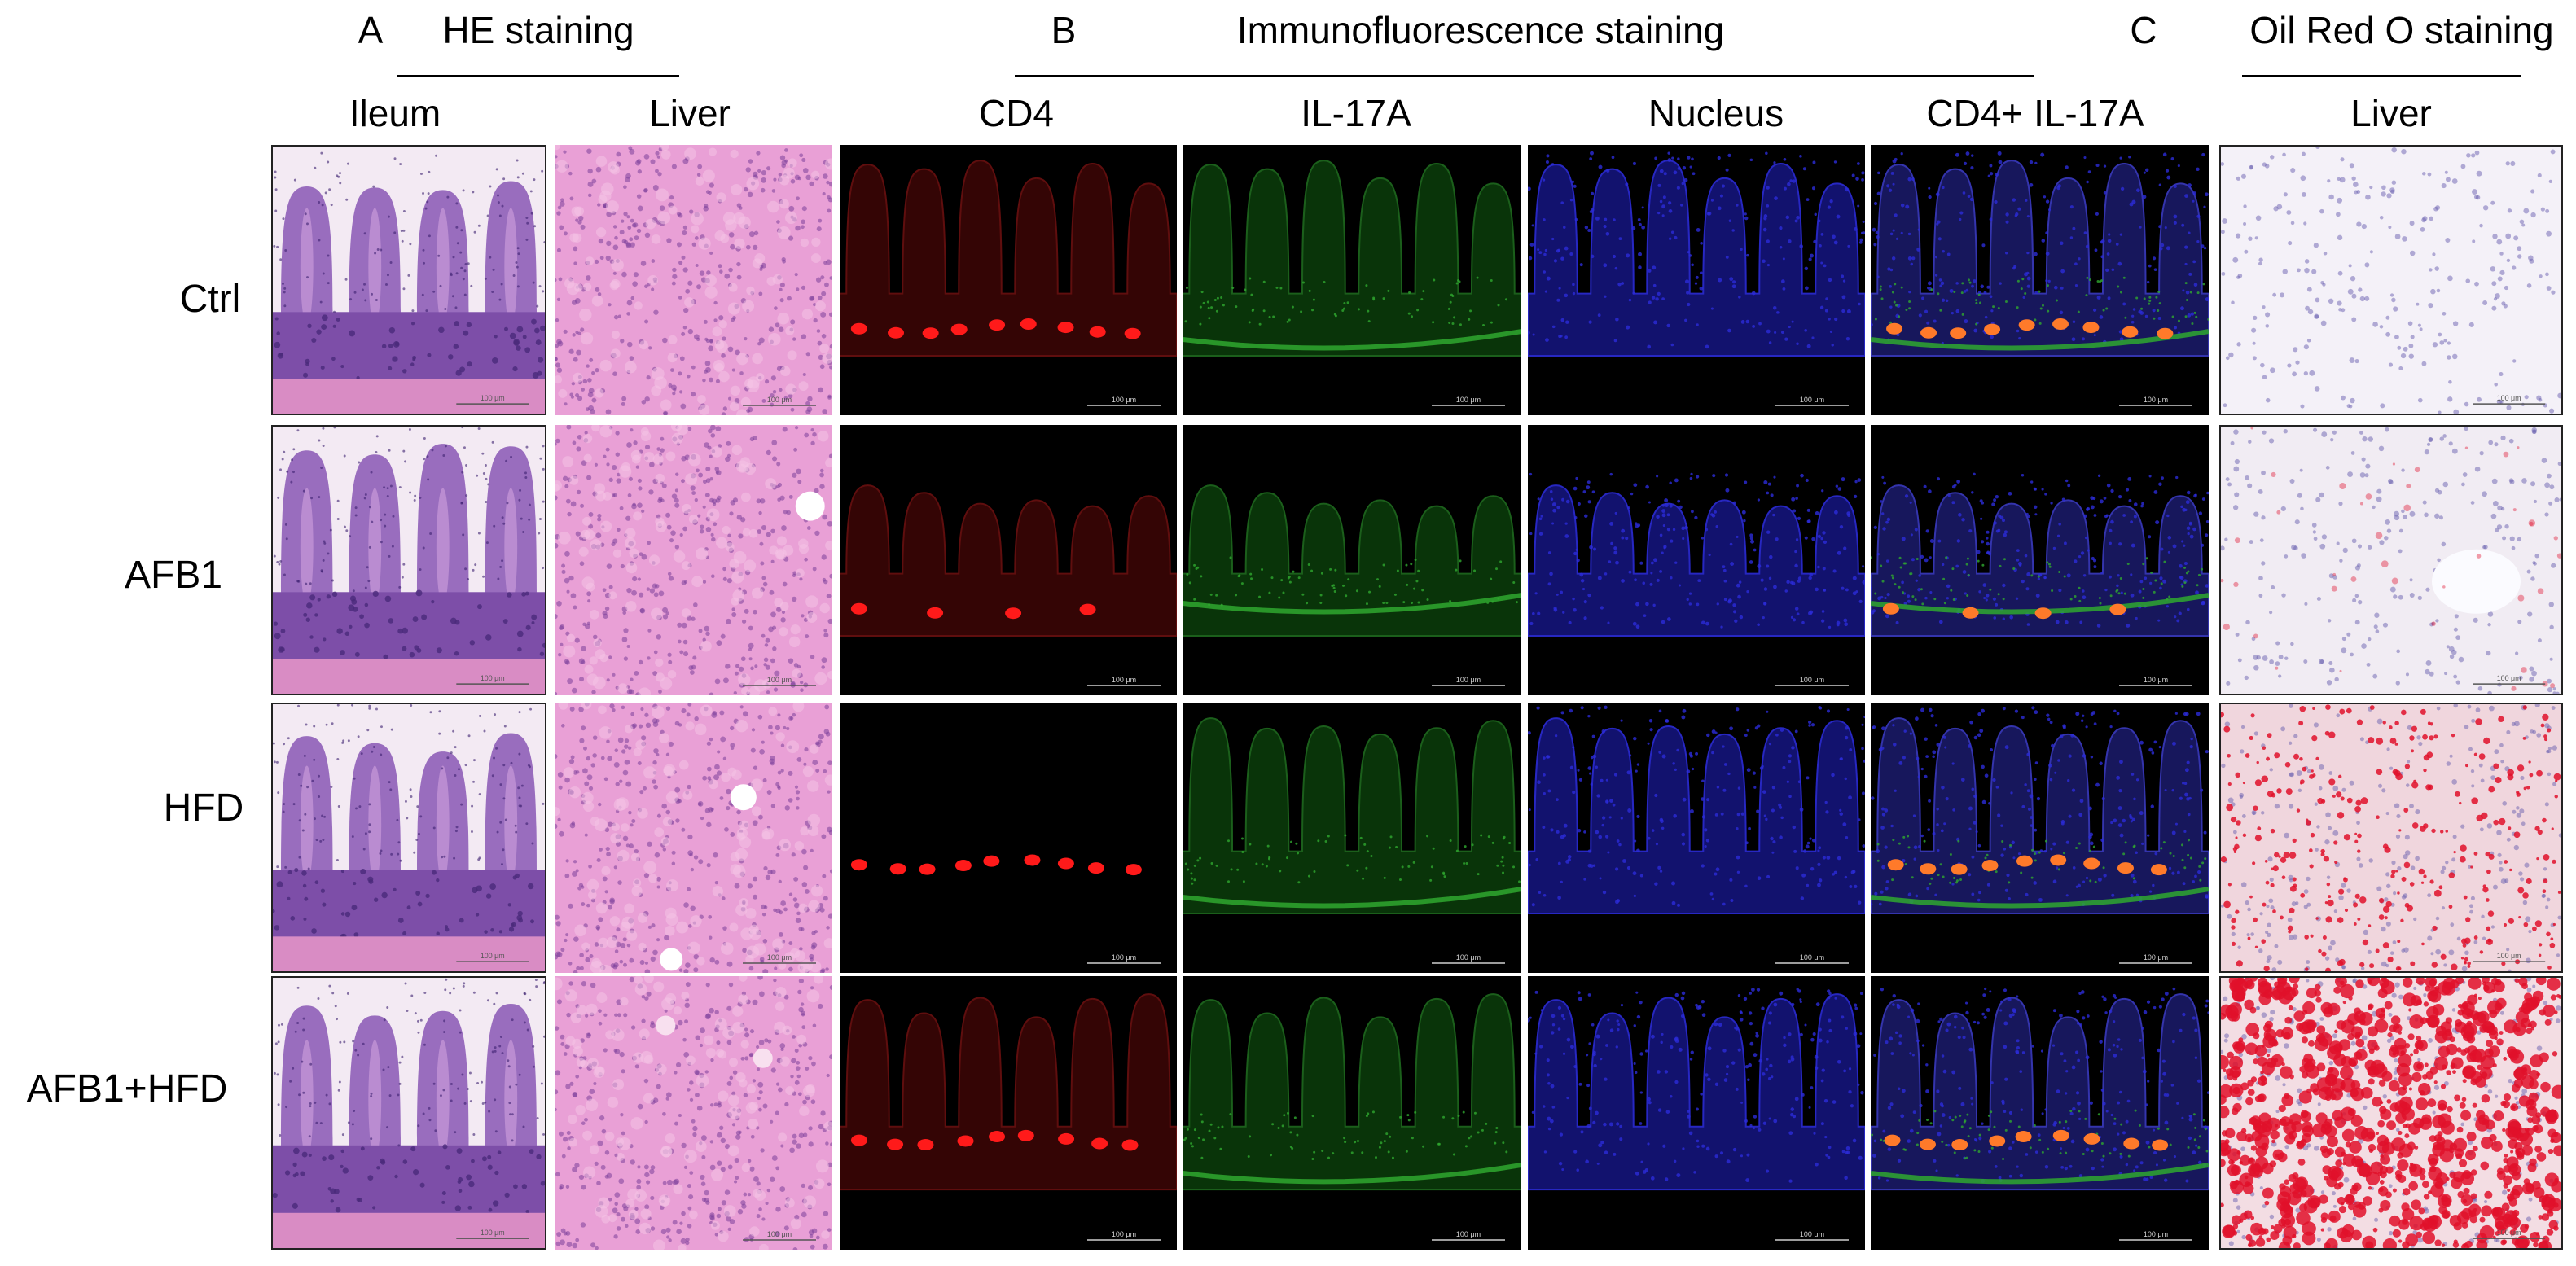  Describe the element at coordinates (2035, 113) in the screenshot. I see `column-header-merge: CD4+ IL-17A` at that location.